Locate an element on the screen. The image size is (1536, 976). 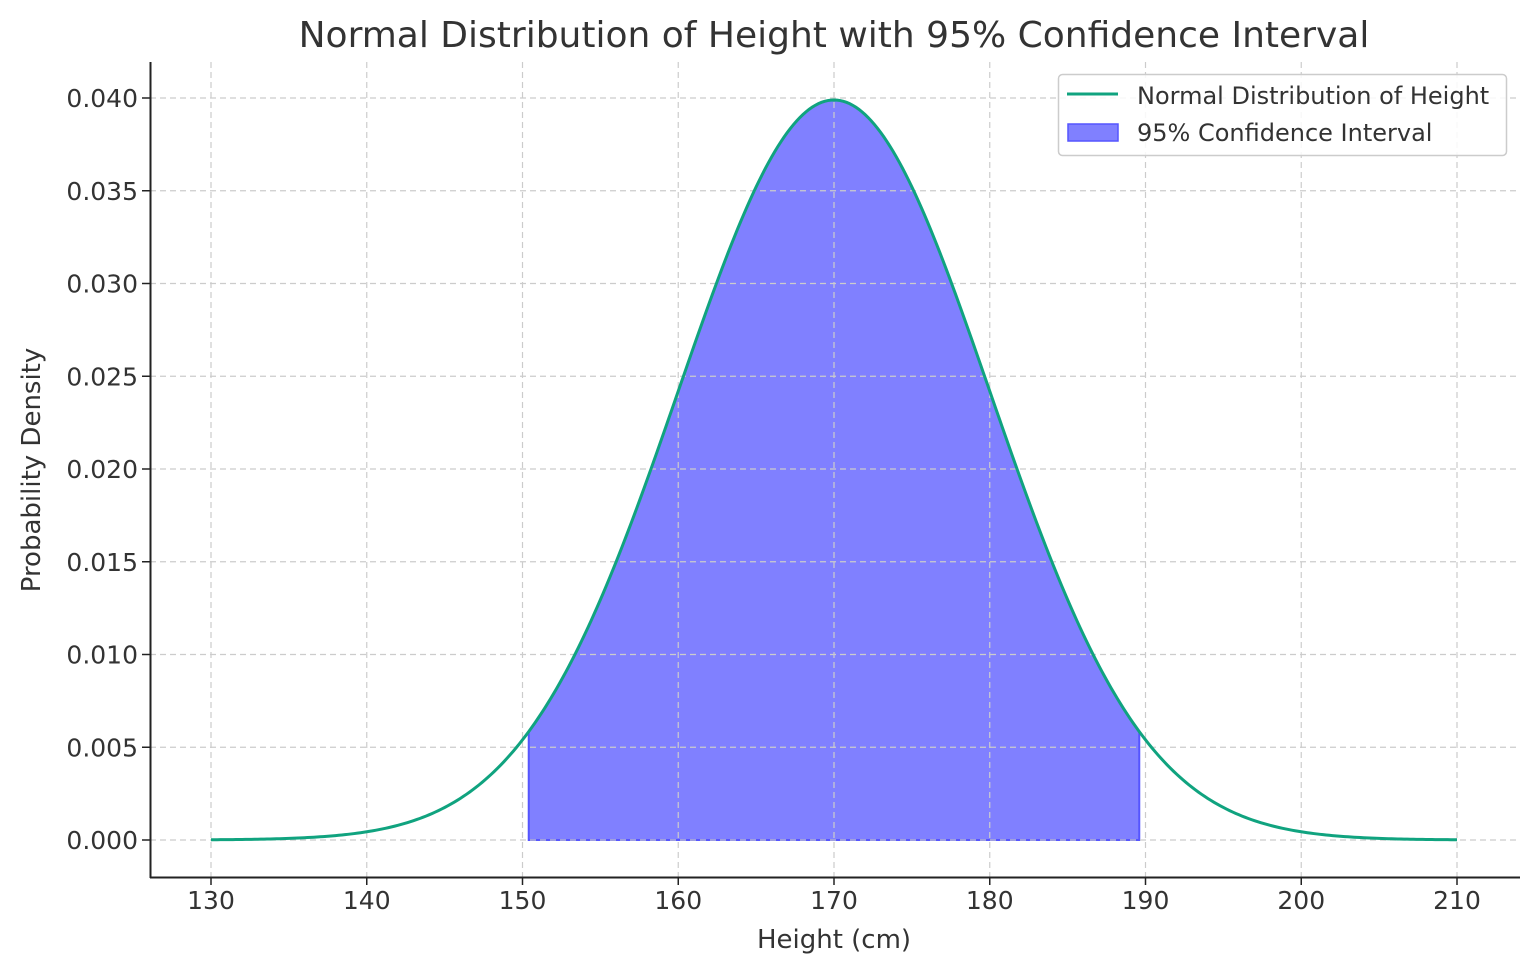
y-tick-label: 0.030 is located at coordinates (102, 284).